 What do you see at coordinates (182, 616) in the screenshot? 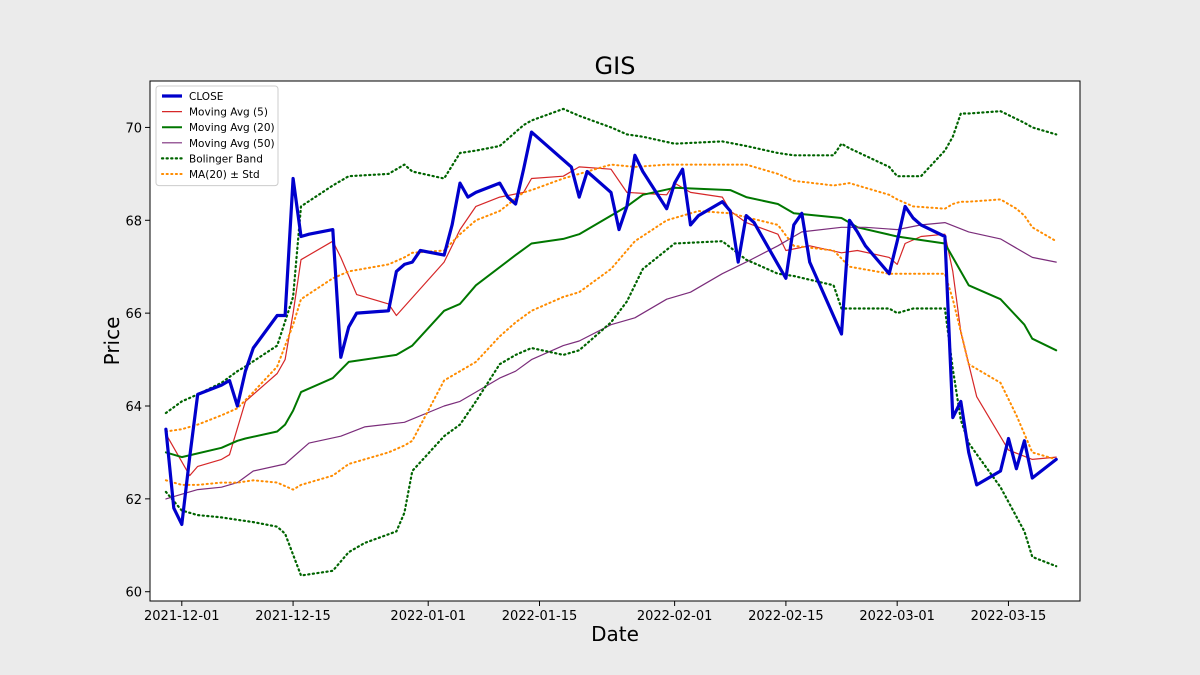
I see `x-tick-label: 2021-12-01` at bounding box center [182, 616].